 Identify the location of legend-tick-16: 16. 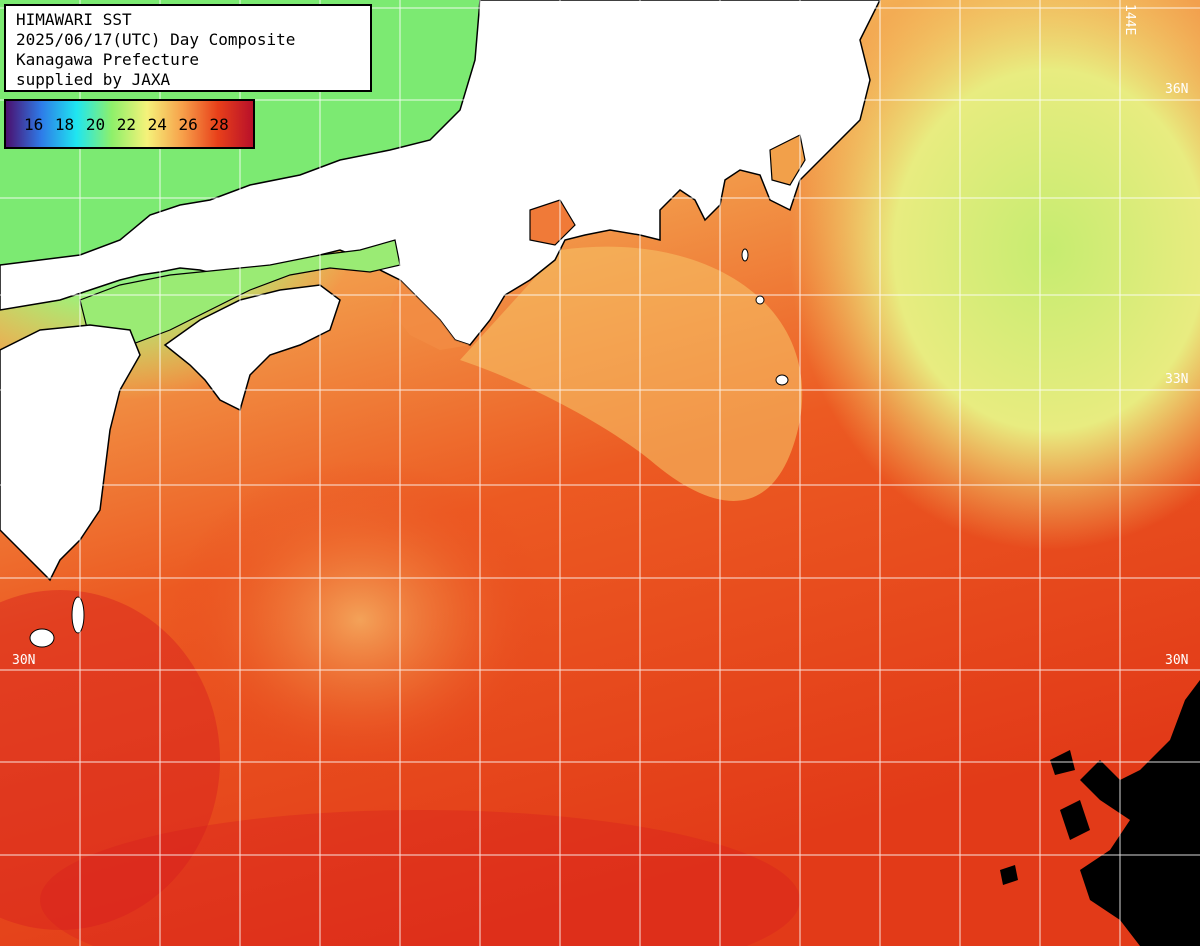
(39, 124).